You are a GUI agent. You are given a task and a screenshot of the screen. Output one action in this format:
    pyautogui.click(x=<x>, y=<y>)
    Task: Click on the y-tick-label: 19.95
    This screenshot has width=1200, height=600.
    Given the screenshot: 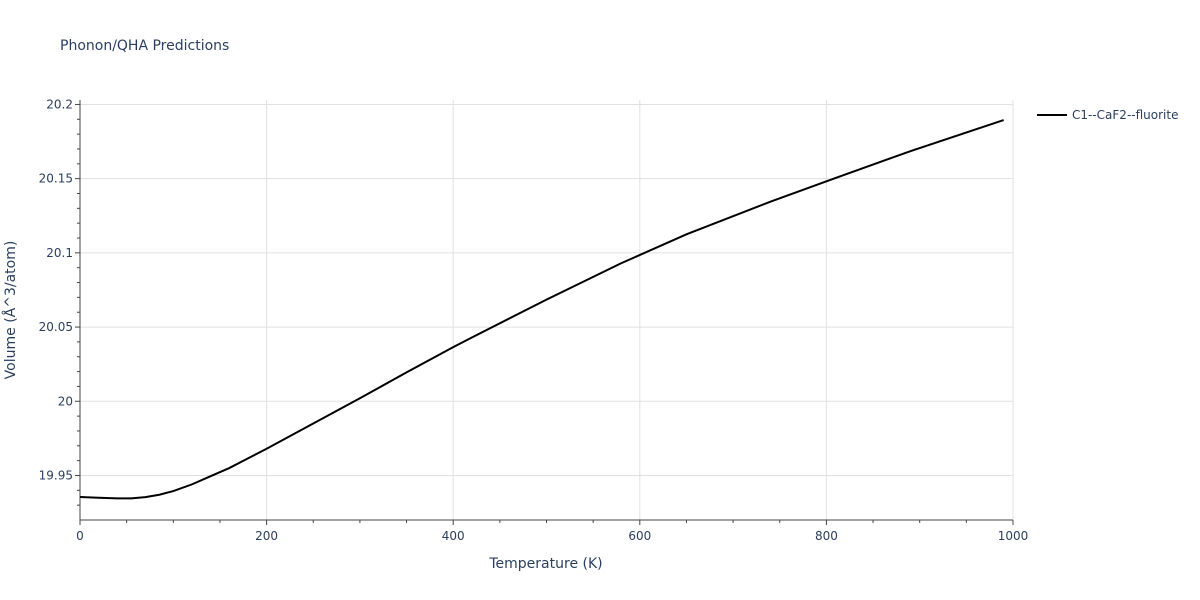 What is the action you would take?
    pyautogui.click(x=56, y=475)
    